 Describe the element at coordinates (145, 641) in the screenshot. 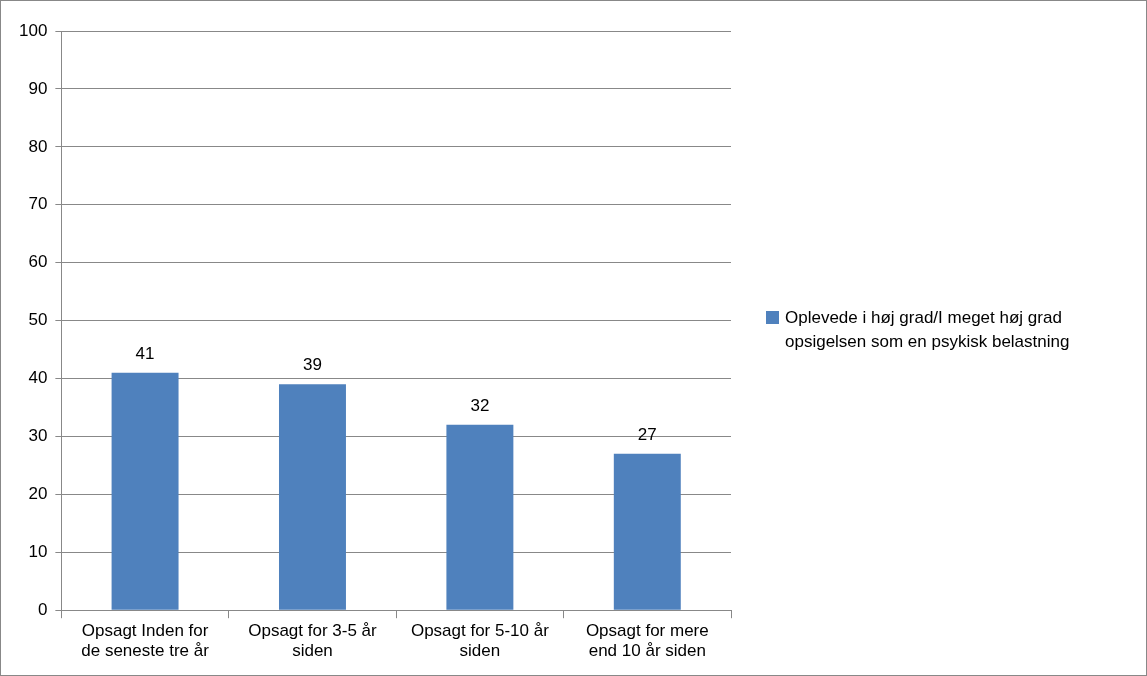

I see `x-tick-label: Opsagt Inden for de seneste tre år` at that location.